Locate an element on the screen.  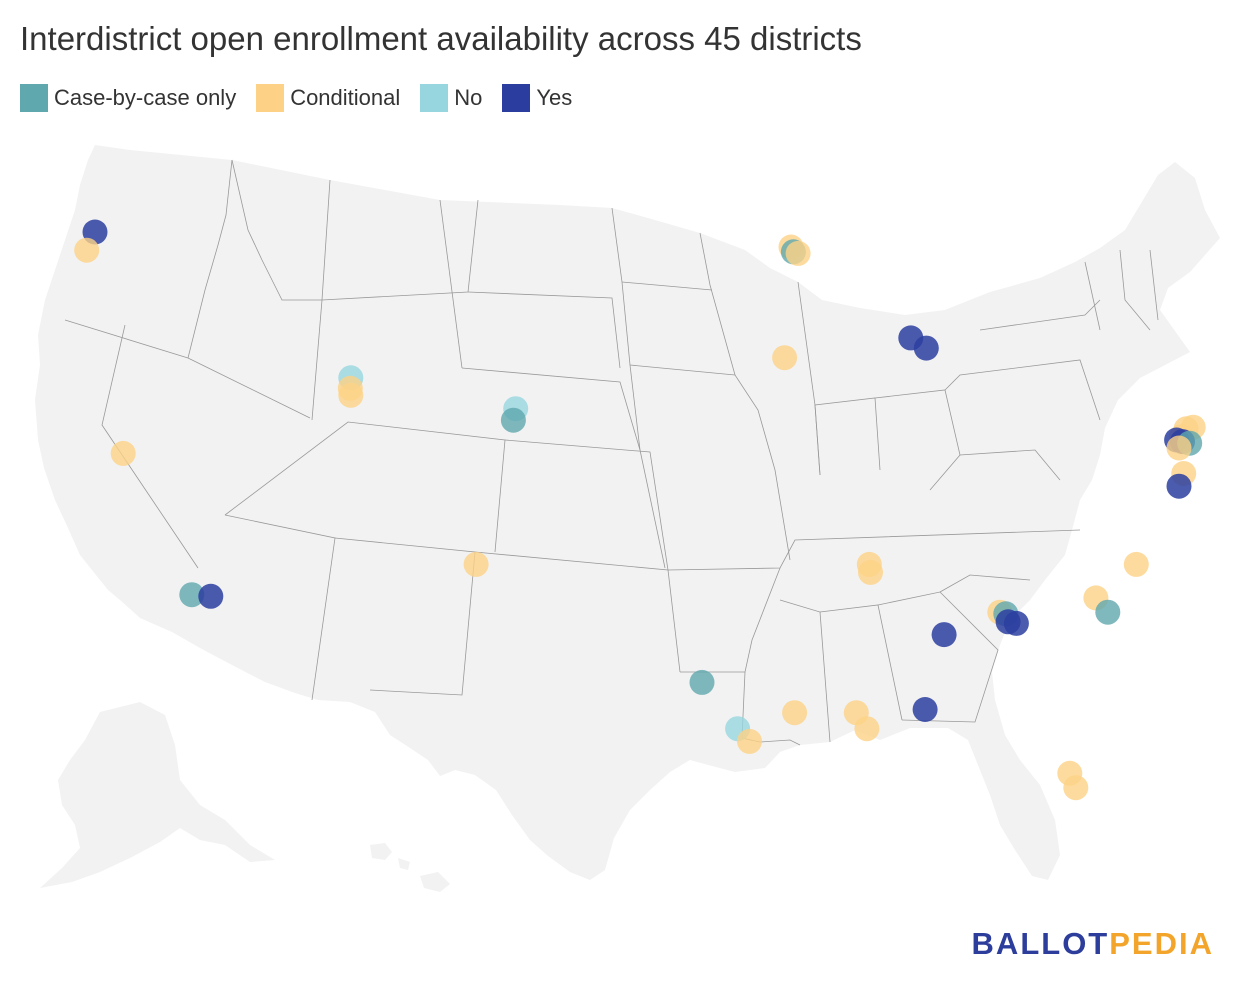
legend-swatch-case-by-case is located at coordinates (34, 98).